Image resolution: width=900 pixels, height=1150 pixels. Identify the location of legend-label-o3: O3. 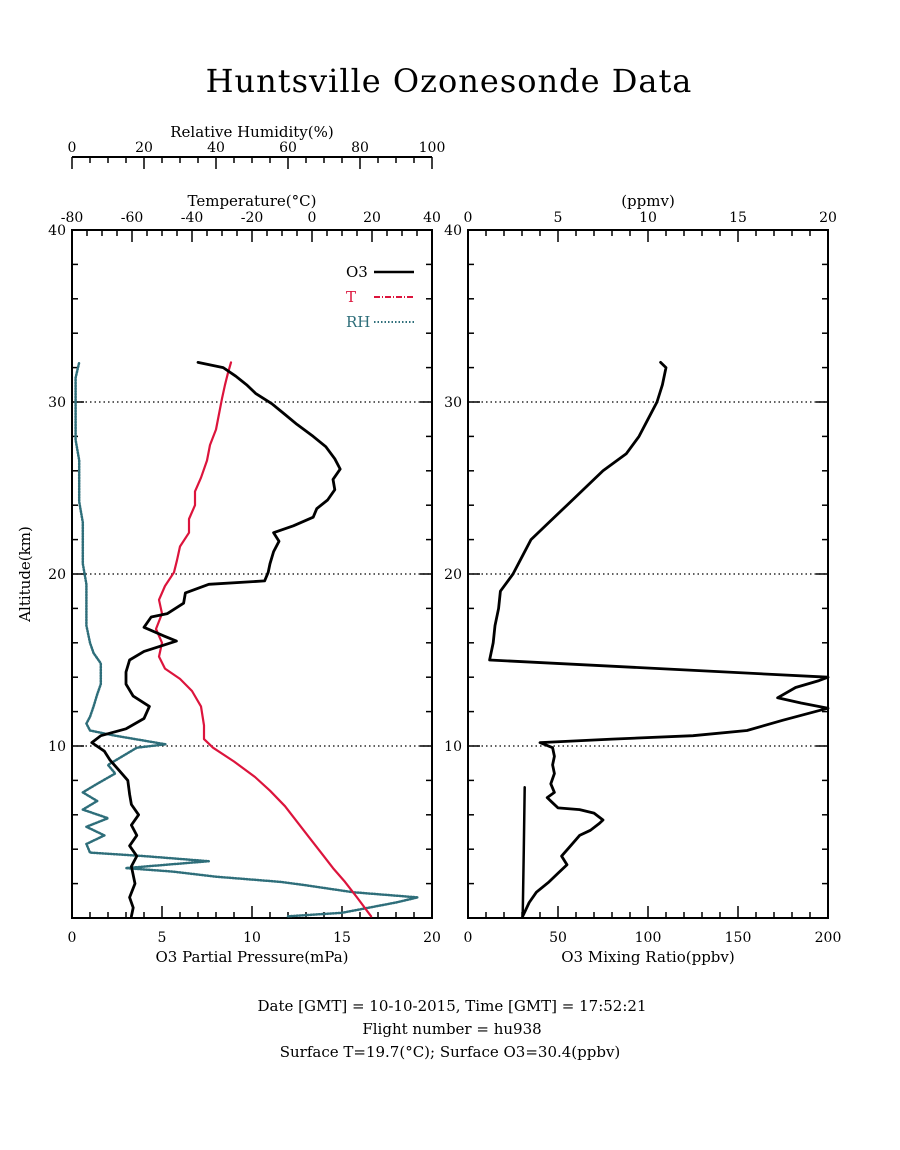
(357, 272).